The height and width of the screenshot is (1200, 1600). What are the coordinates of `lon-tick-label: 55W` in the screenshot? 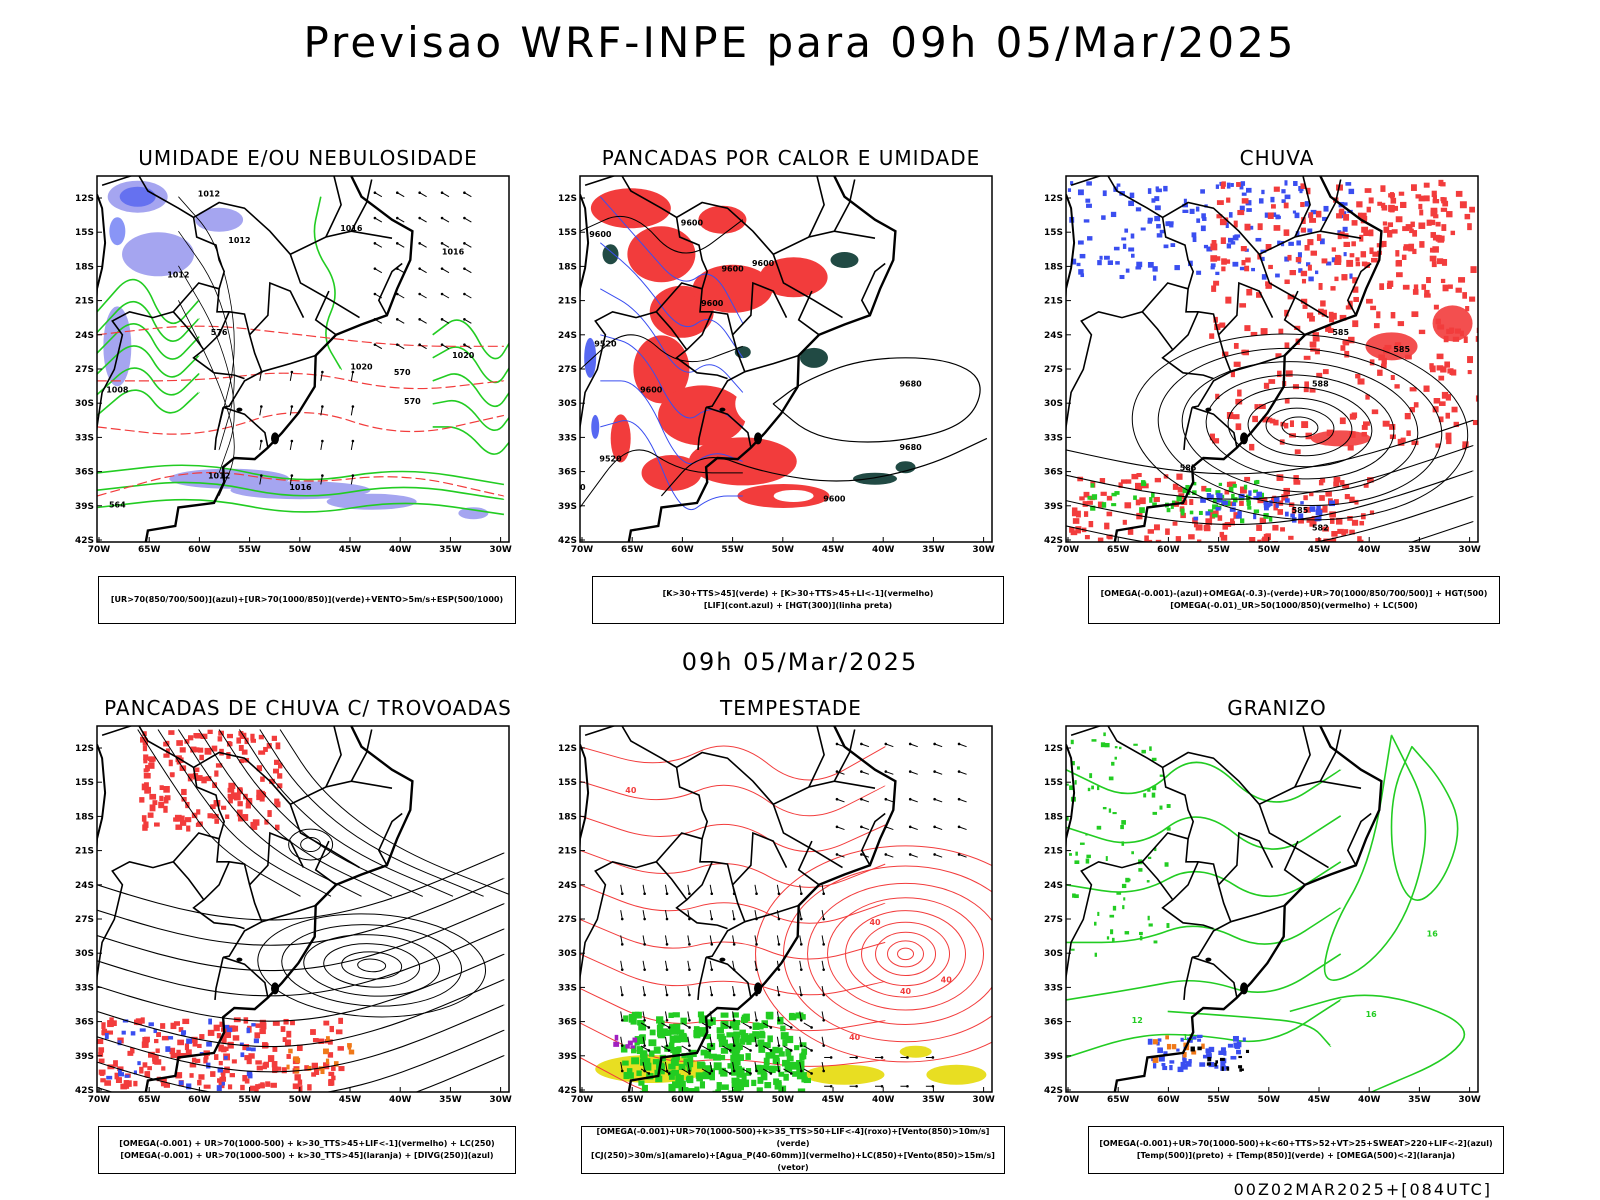 It's located at (249, 550).